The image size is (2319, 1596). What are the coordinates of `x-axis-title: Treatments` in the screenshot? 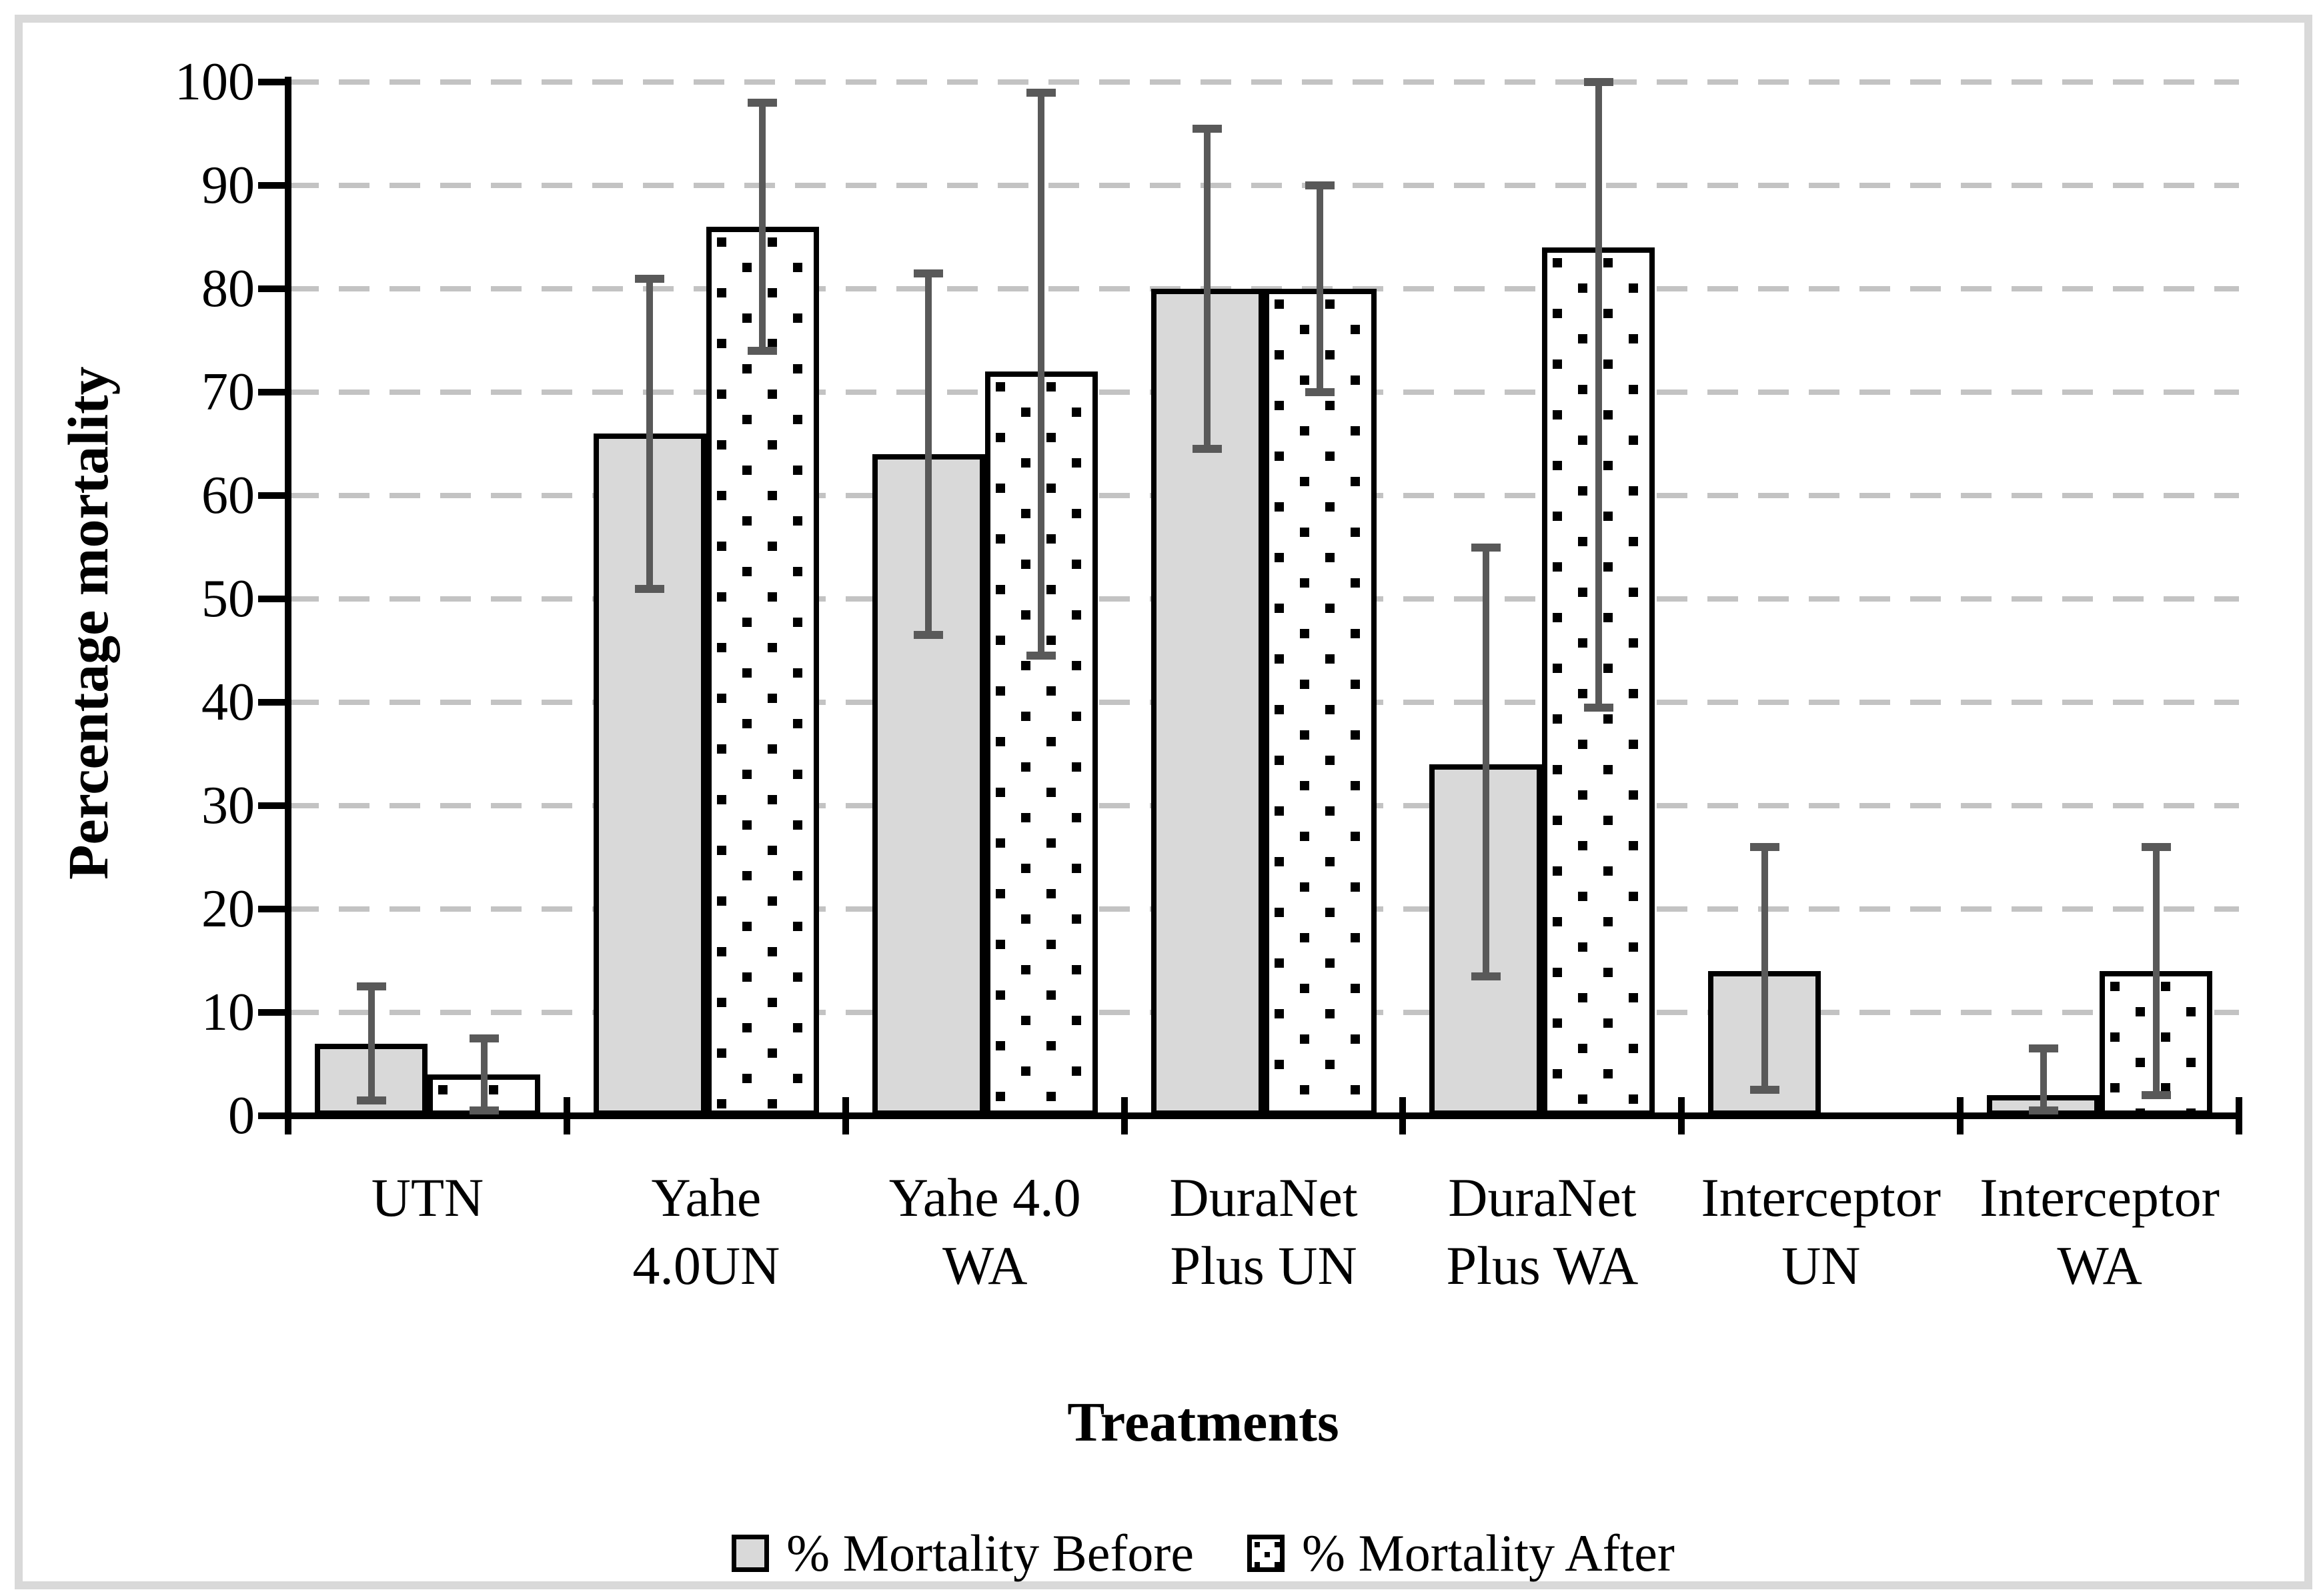 It's located at (1203, 1422).